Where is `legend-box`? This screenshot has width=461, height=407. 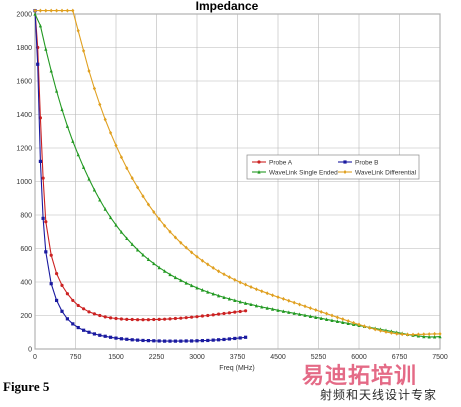 legend-box is located at coordinates (333, 167).